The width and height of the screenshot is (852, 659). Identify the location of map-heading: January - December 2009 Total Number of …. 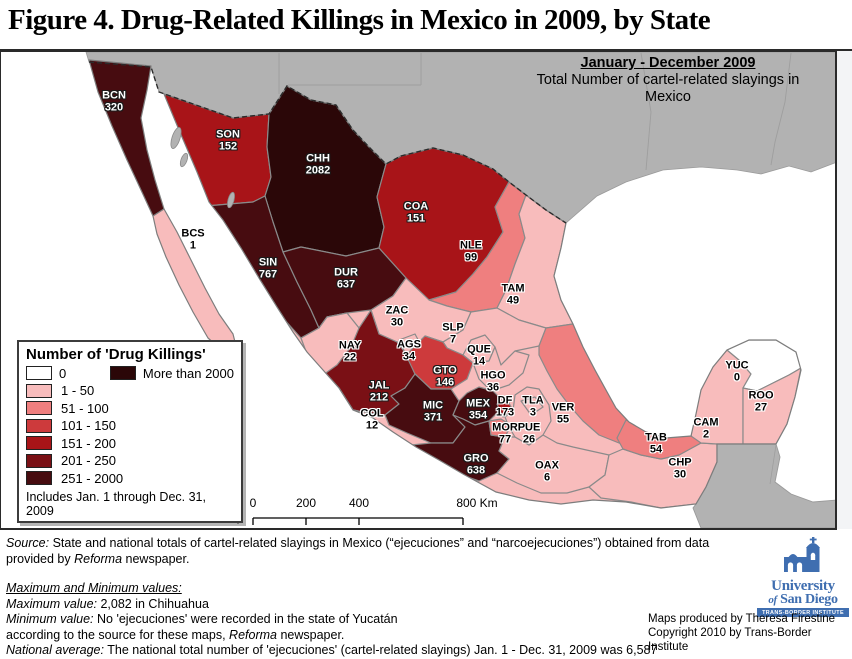
(668, 80).